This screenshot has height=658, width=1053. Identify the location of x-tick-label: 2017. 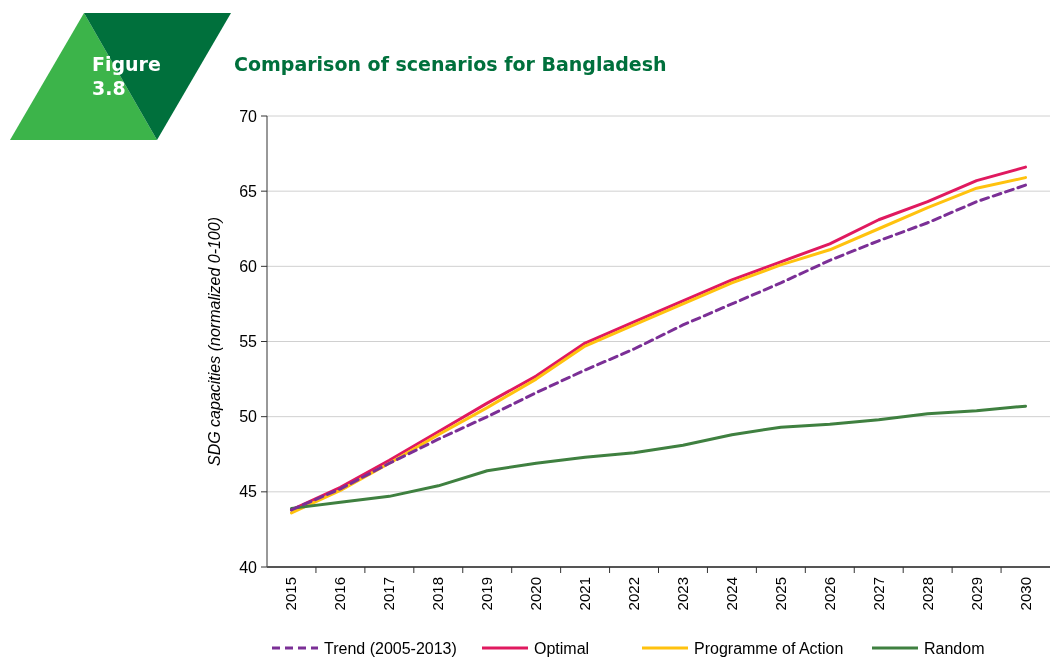
(389, 594).